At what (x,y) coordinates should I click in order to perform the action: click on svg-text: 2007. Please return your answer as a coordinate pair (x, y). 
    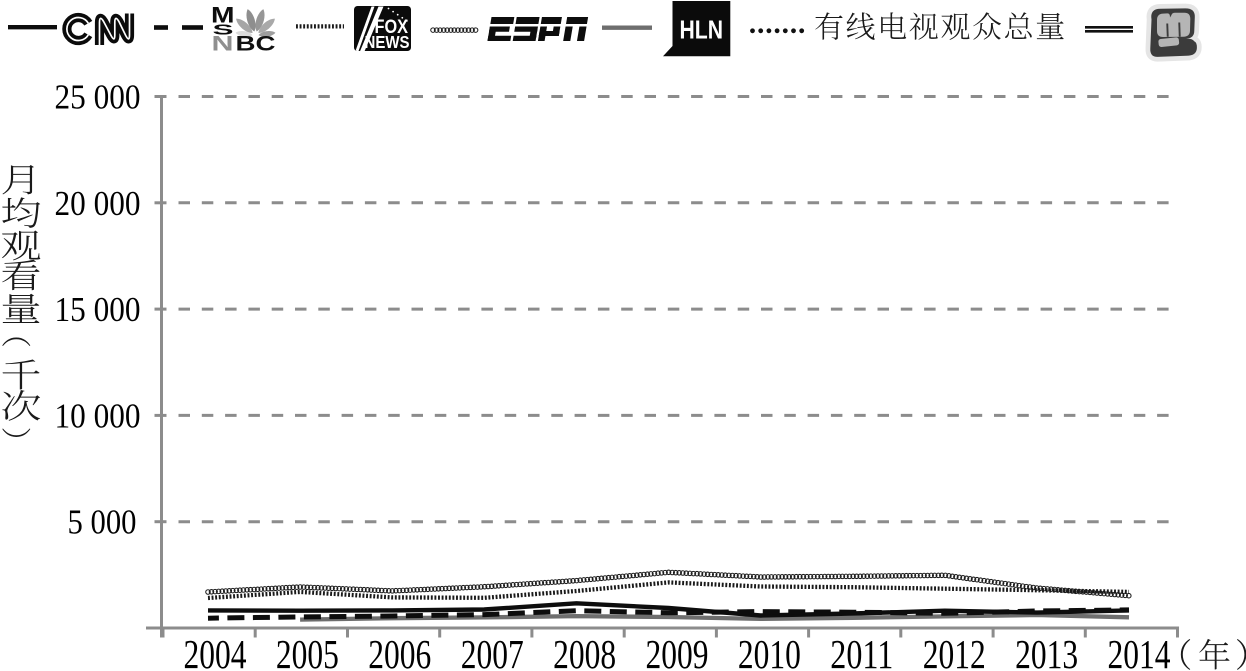
    Looking at the image, I should click on (492, 651).